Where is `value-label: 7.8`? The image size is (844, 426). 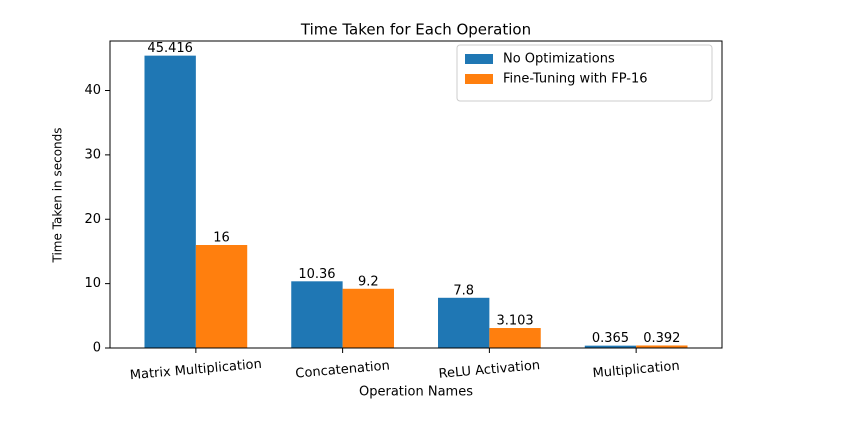
value-label: 7.8 is located at coordinates (463, 290).